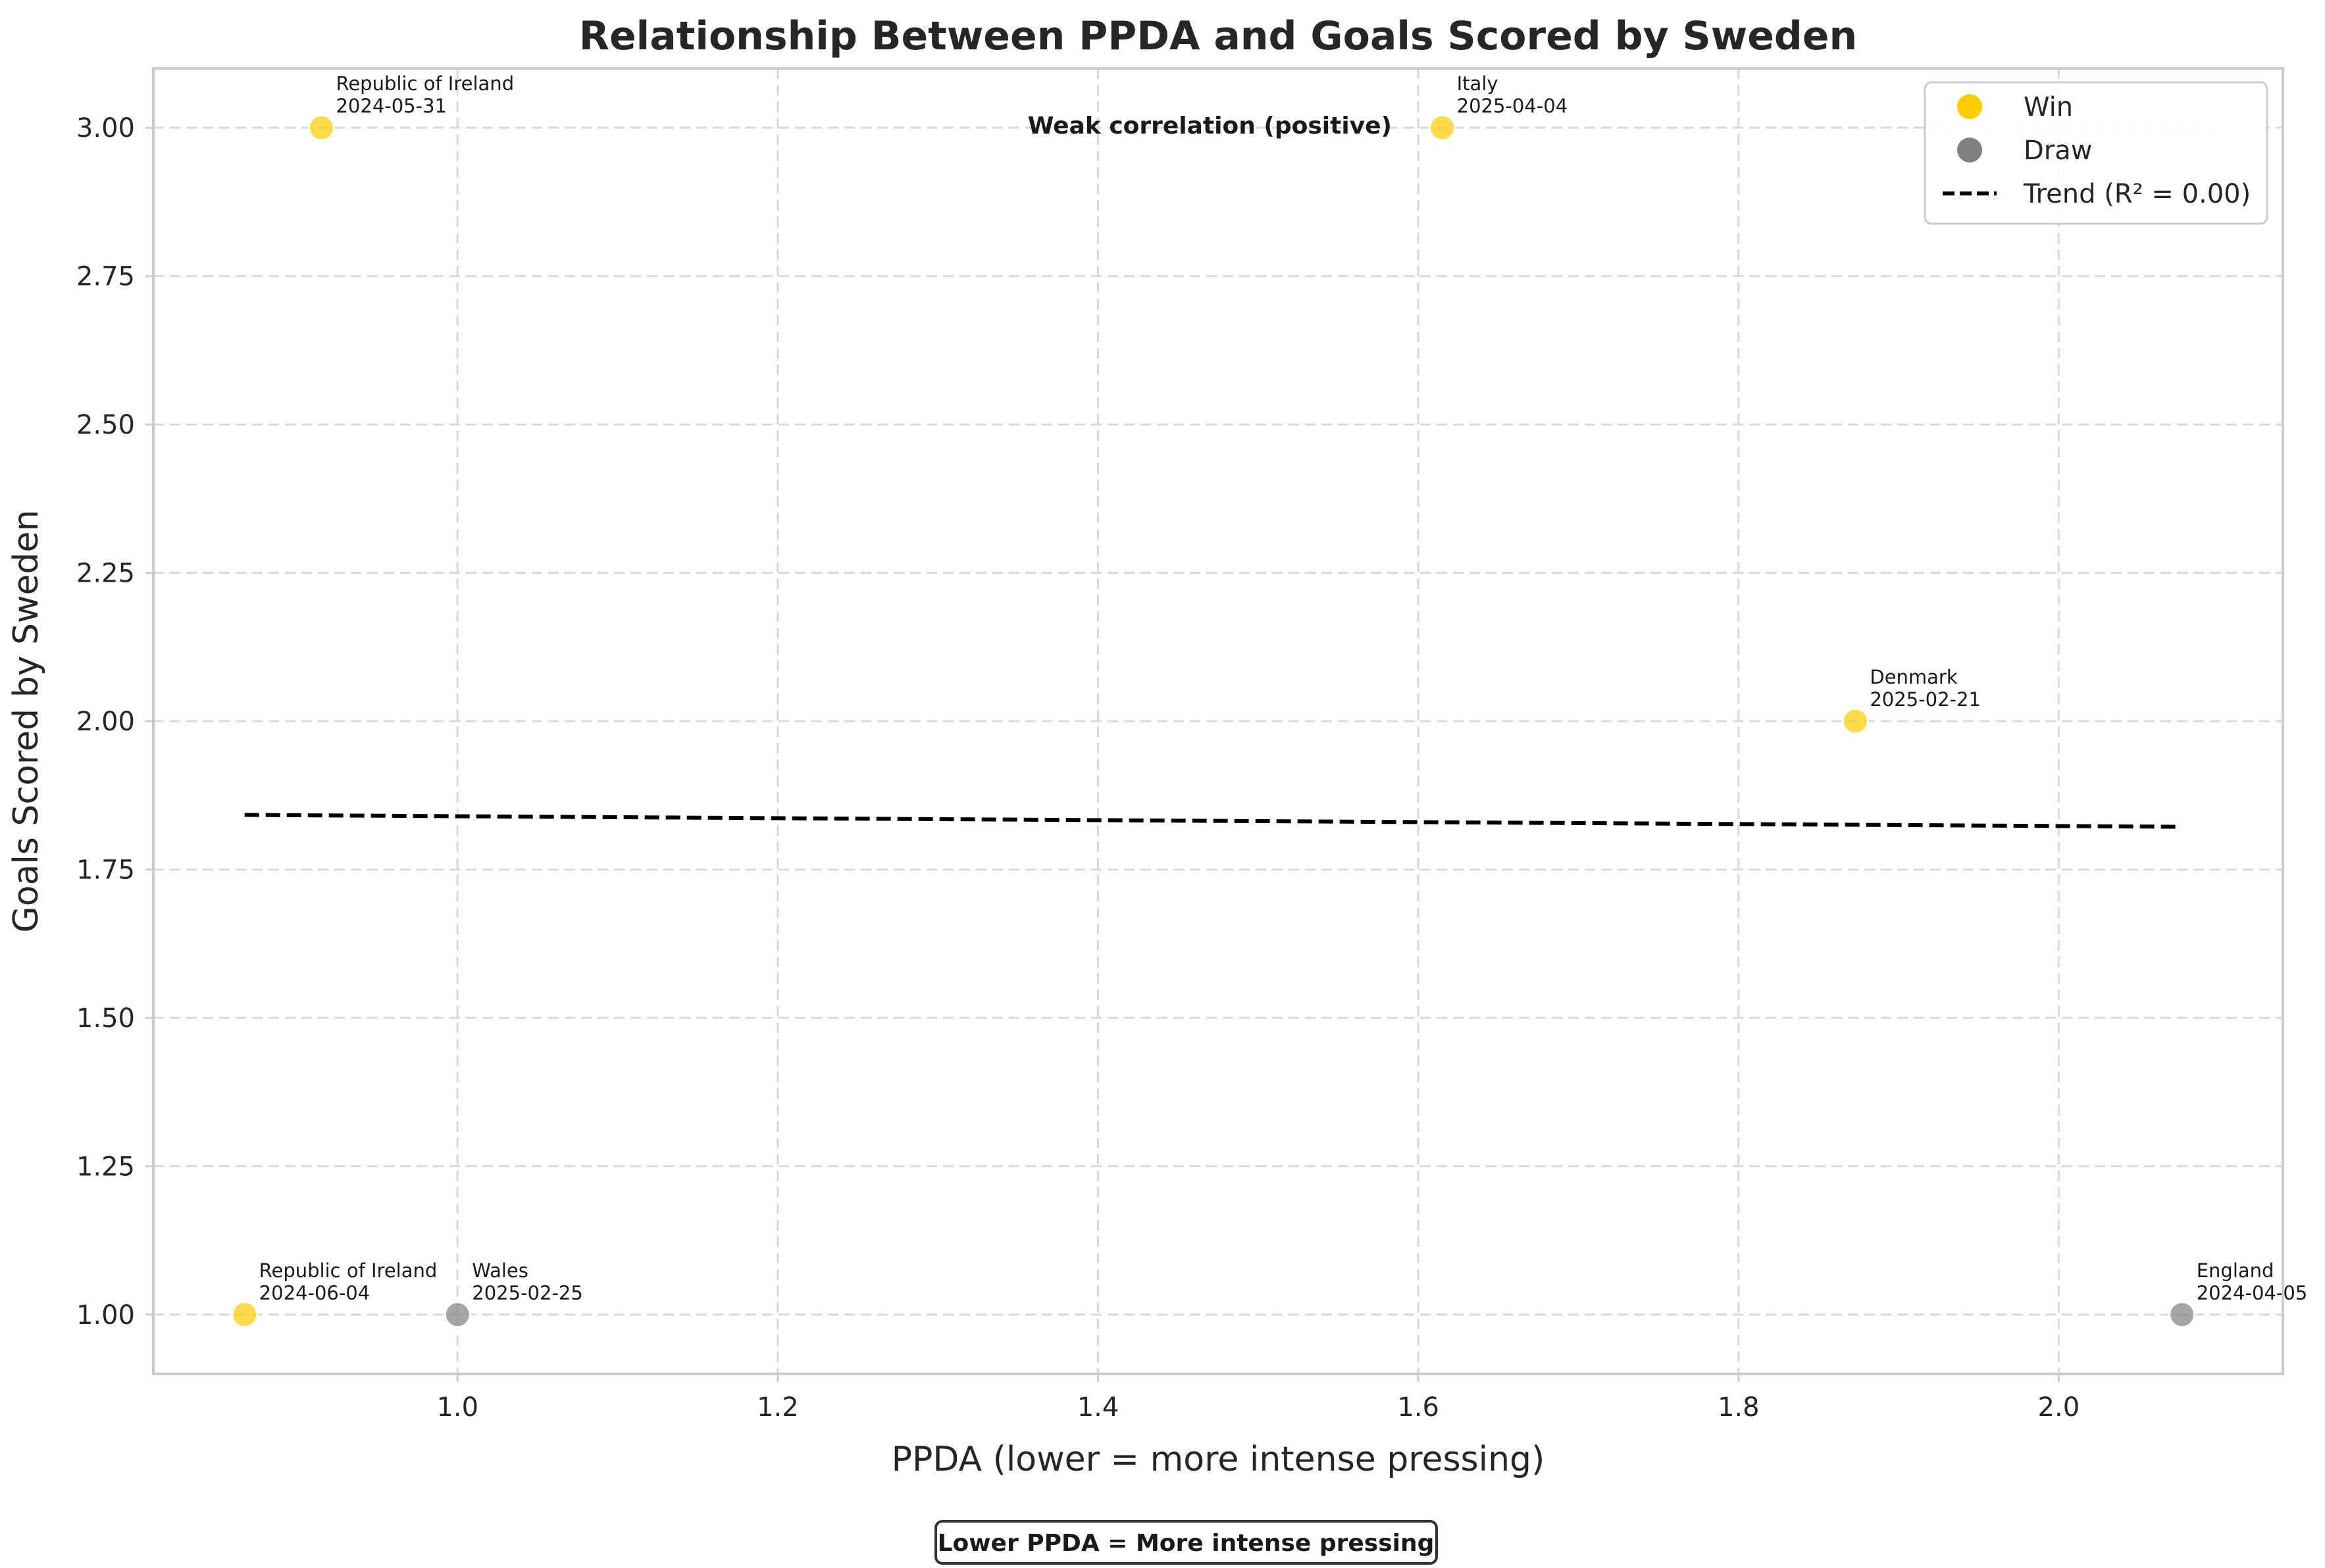 Image resolution: width=2325 pixels, height=1568 pixels. I want to click on legend: Win Draw Trend (R² = 0.00), so click(2096, 153).